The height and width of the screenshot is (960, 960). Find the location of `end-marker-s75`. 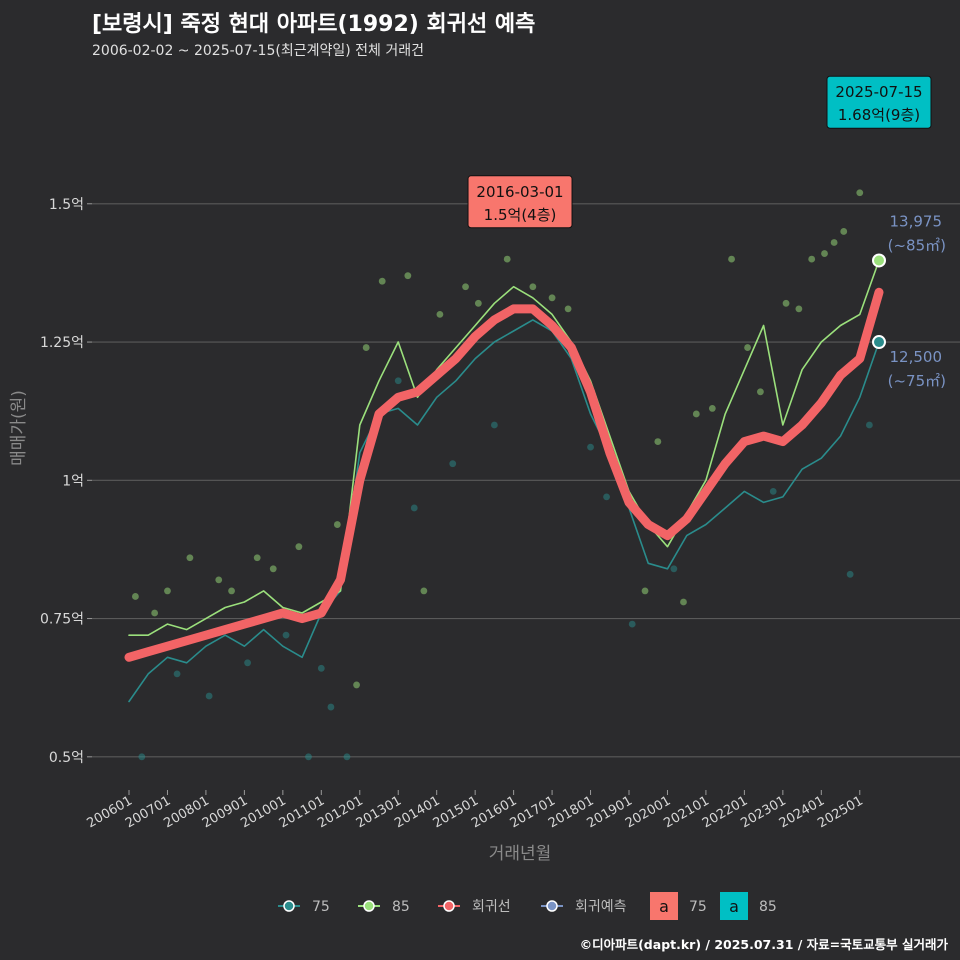

end-marker-s75 is located at coordinates (879, 342).